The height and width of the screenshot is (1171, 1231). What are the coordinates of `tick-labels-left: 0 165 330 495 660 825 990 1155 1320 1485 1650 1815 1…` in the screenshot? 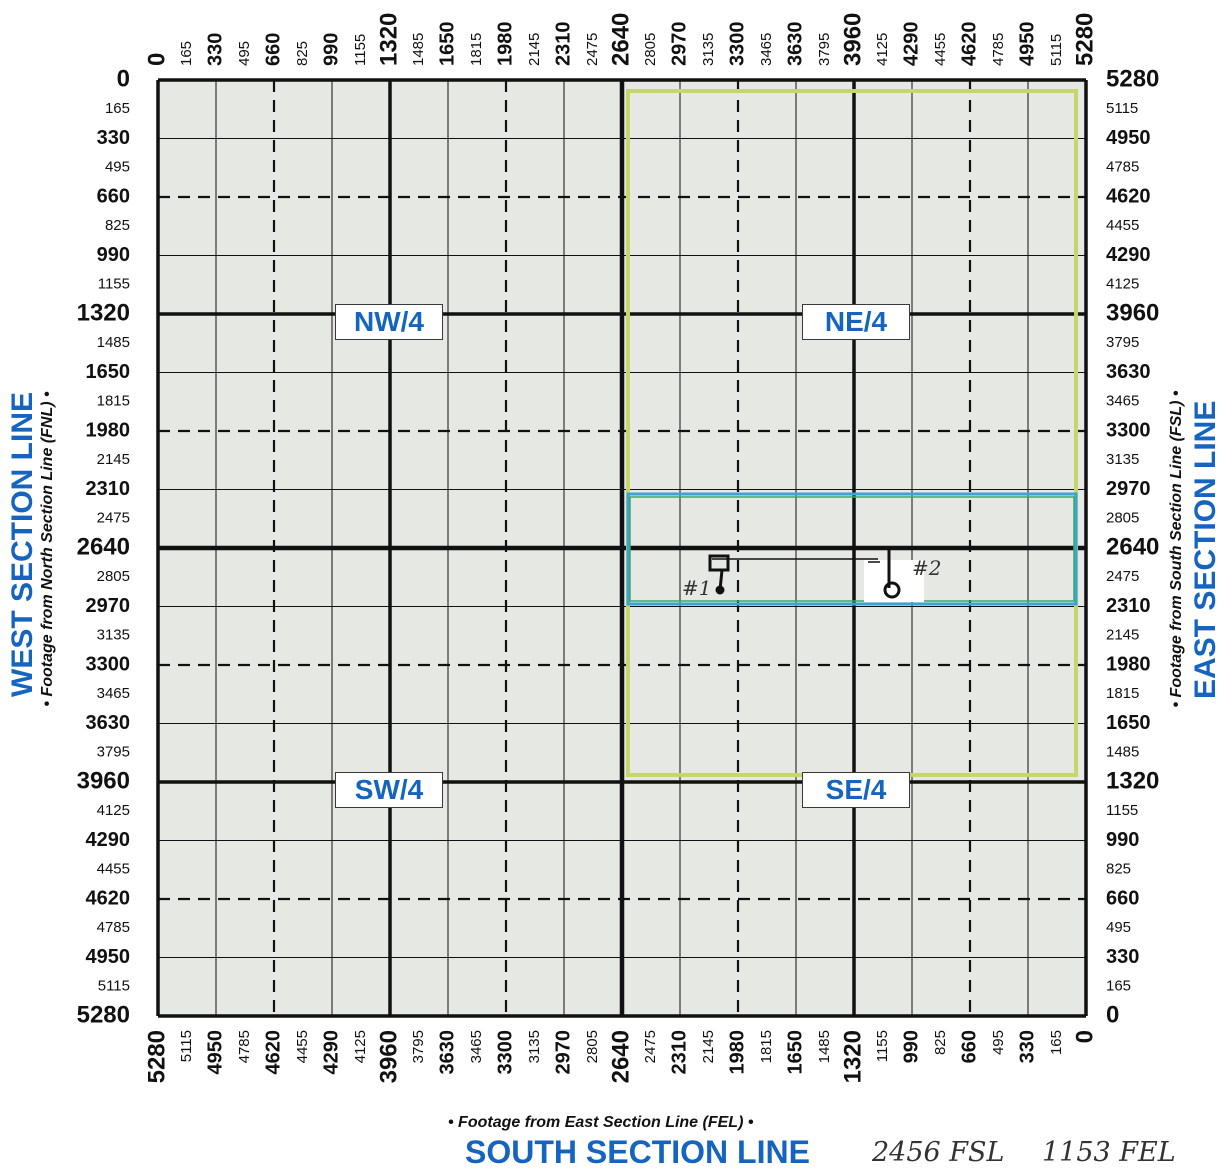 It's located at (103, 546).